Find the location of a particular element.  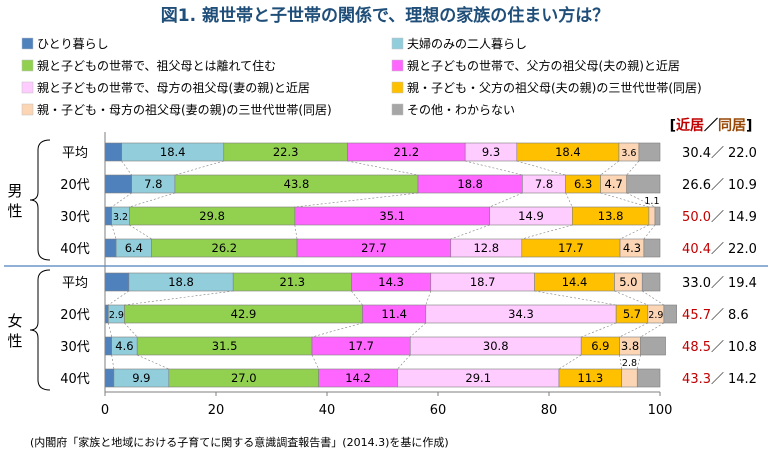

data-label: 12.8 is located at coordinates (486, 248).